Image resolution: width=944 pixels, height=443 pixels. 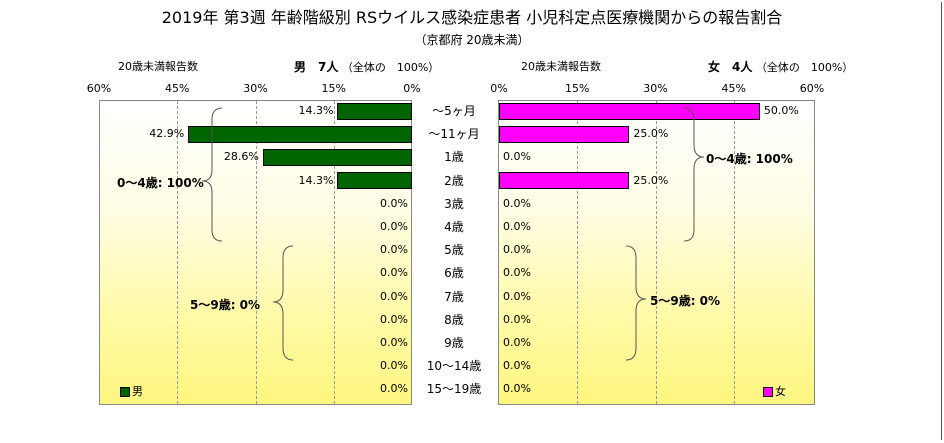 I want to click on age-category-label: 1歳, so click(x=454, y=157).